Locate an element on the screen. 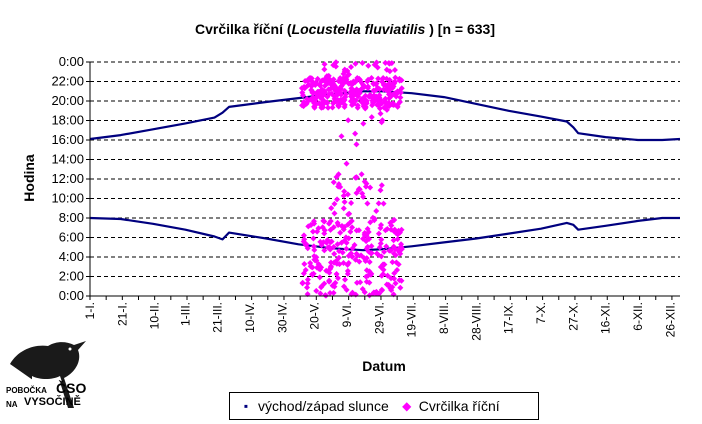 This screenshot has height=424, width=702. x-tick-label: 6-XII. is located at coordinates (638, 316).